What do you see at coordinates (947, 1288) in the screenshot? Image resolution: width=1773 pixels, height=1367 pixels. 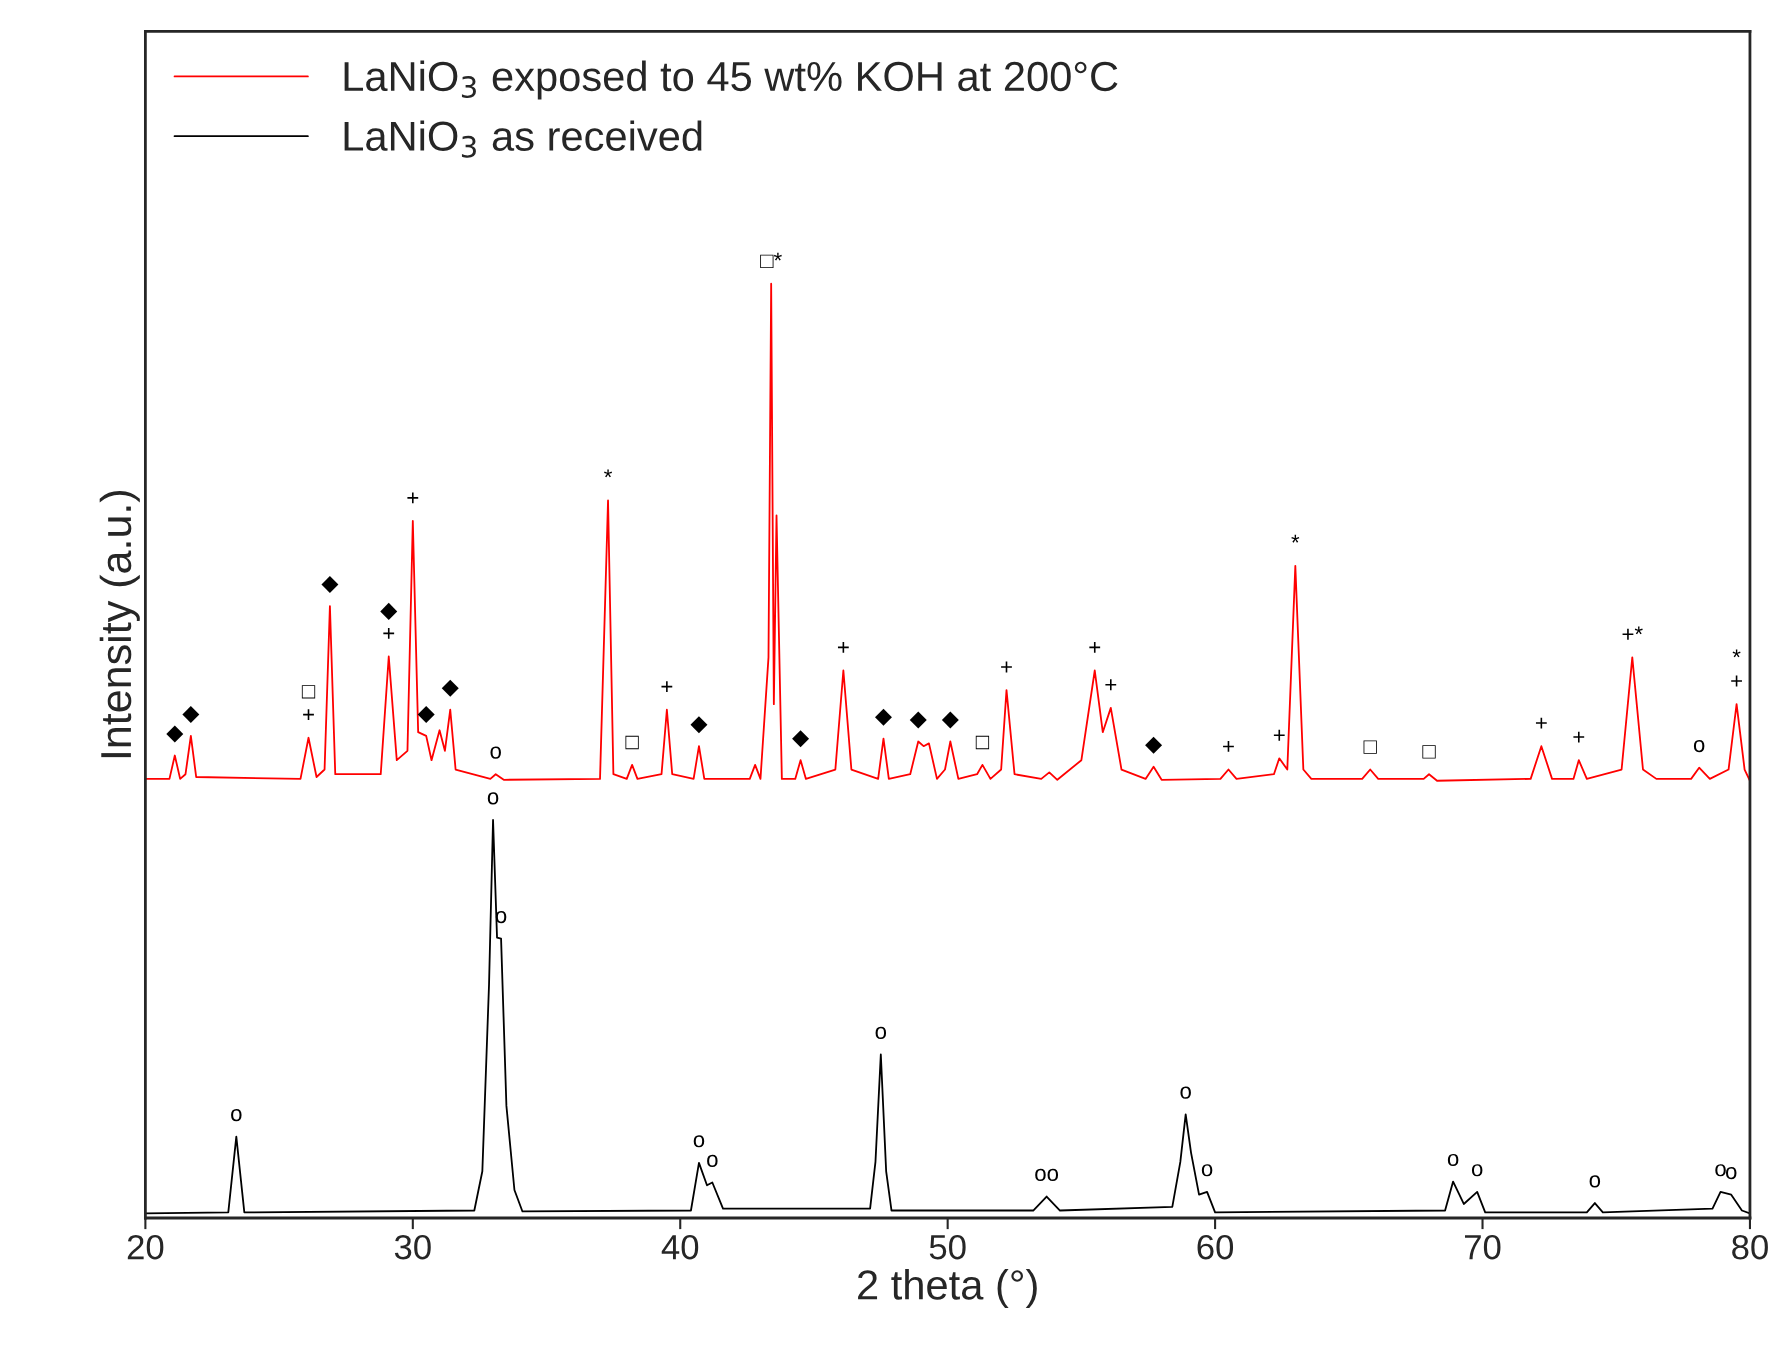 I see `x-axis-title: 2 theta (°)` at bounding box center [947, 1288].